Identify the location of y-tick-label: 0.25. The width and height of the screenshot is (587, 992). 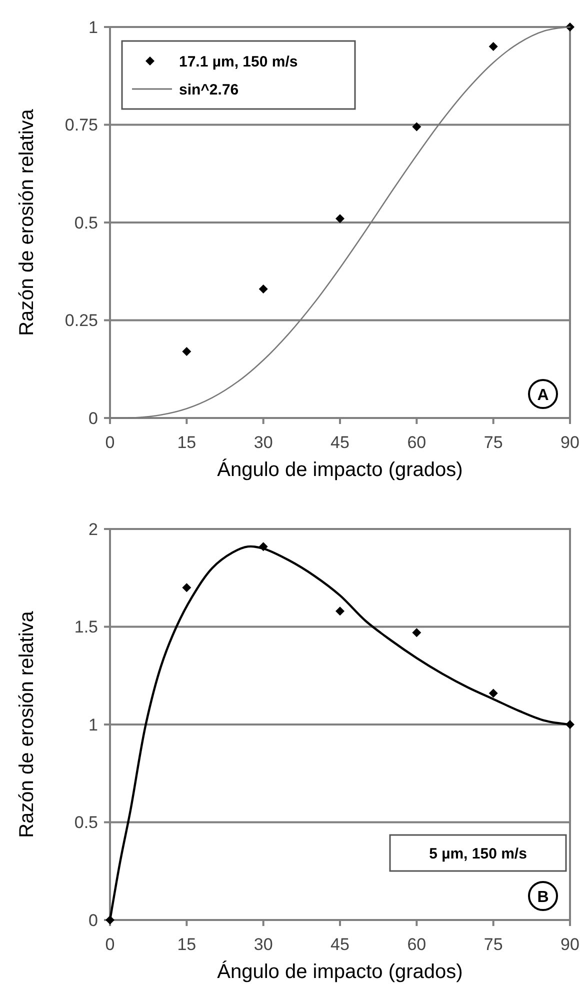
(81, 320).